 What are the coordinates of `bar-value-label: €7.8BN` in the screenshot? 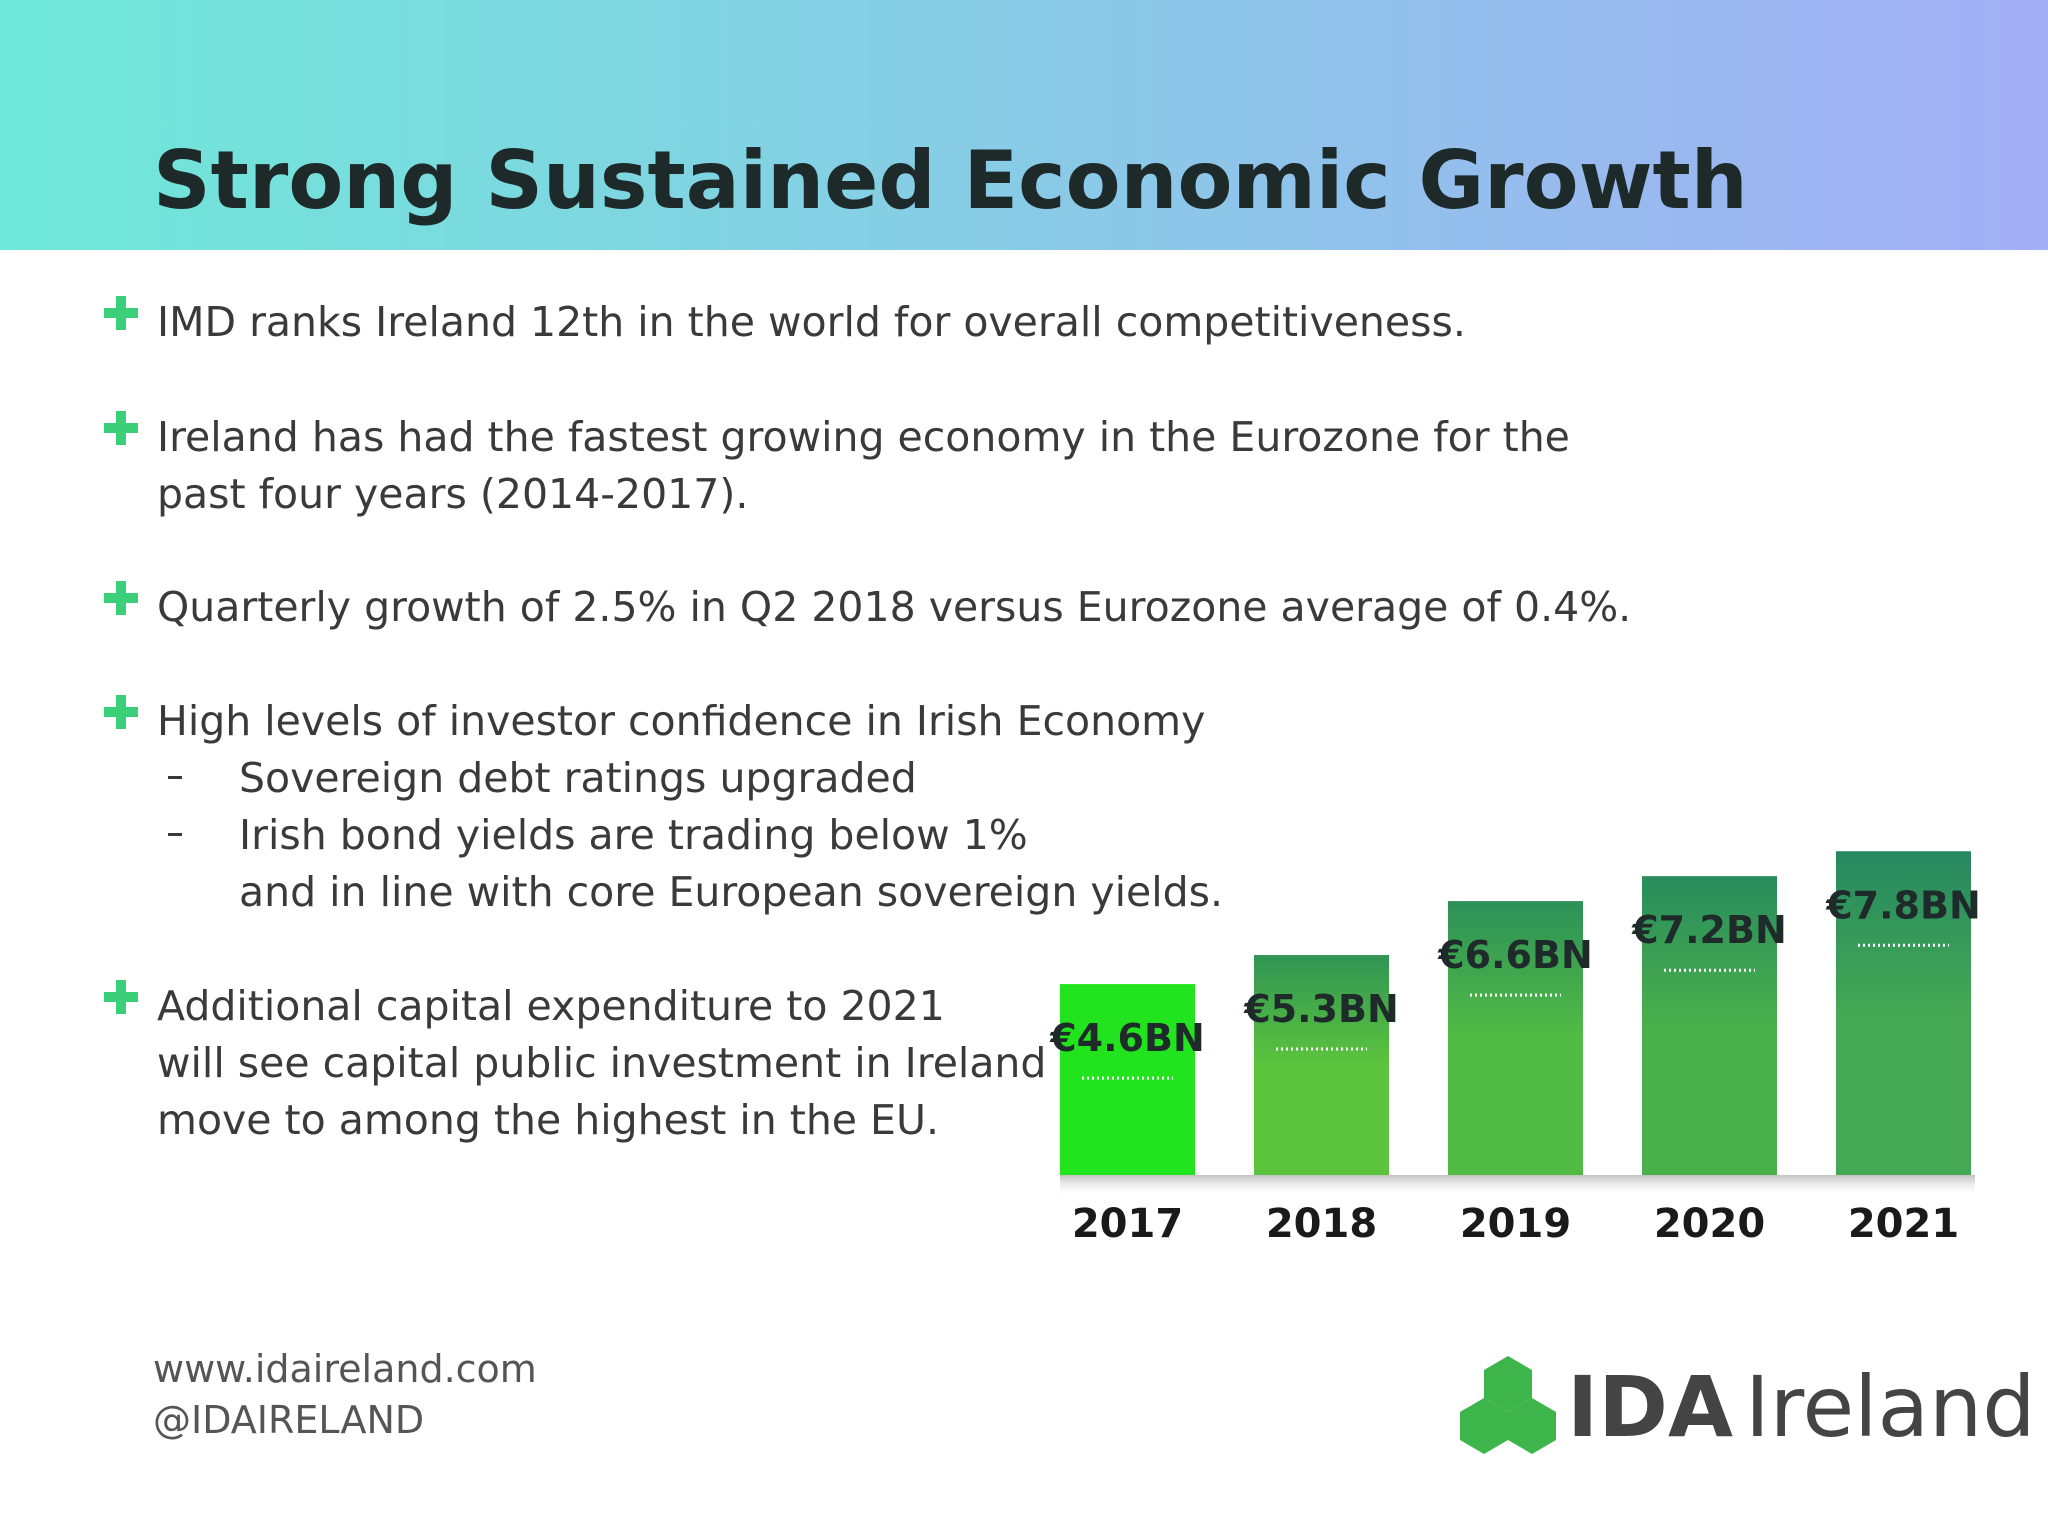 It's located at (1903, 905).